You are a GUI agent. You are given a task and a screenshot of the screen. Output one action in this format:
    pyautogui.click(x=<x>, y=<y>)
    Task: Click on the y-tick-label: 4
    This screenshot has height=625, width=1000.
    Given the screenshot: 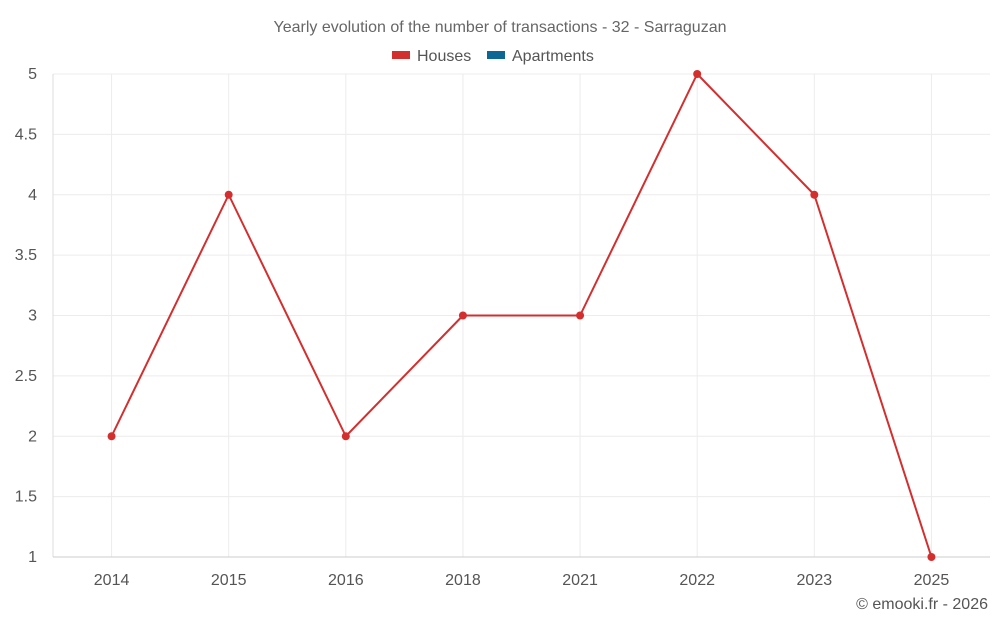 What is the action you would take?
    pyautogui.click(x=32, y=195)
    